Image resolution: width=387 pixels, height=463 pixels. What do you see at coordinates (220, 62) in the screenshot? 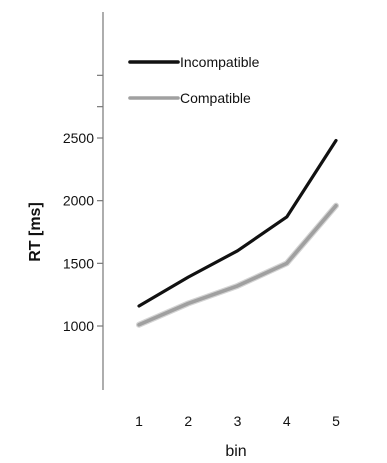
I see `legend-label-incompatible: Incompatible` at bounding box center [220, 62].